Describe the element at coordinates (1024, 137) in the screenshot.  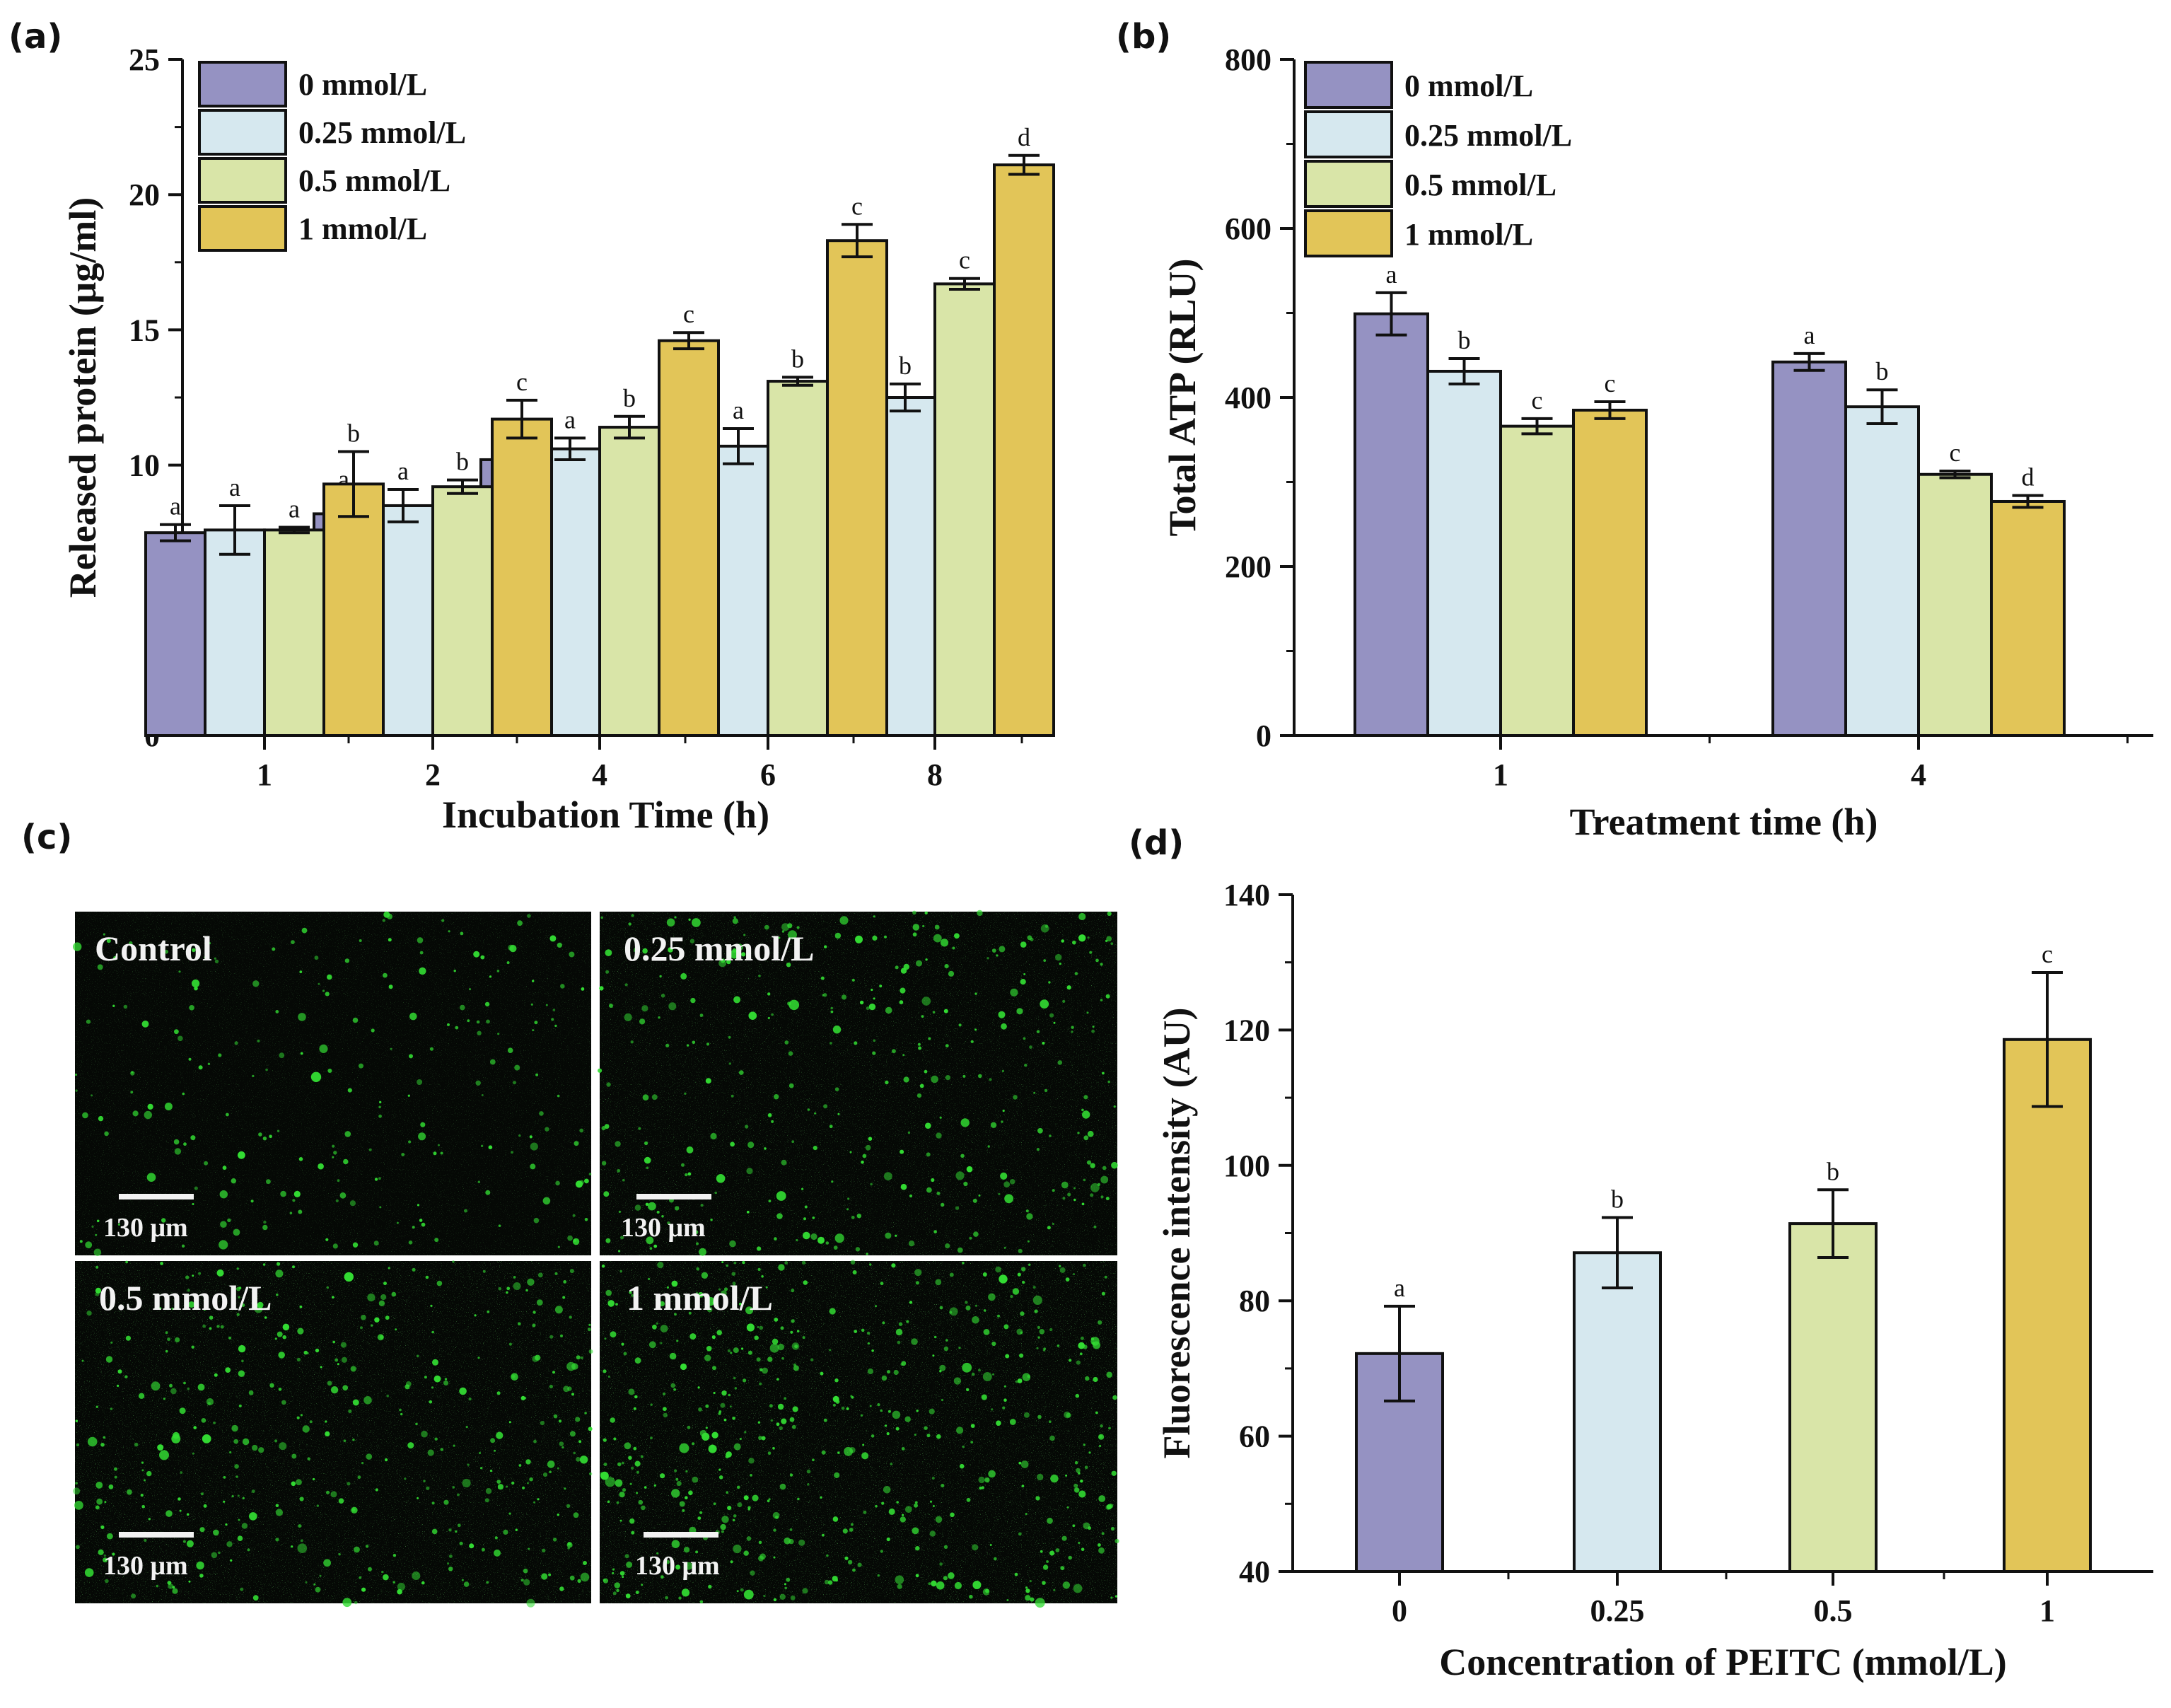
I see `significance-label: d` at that location.